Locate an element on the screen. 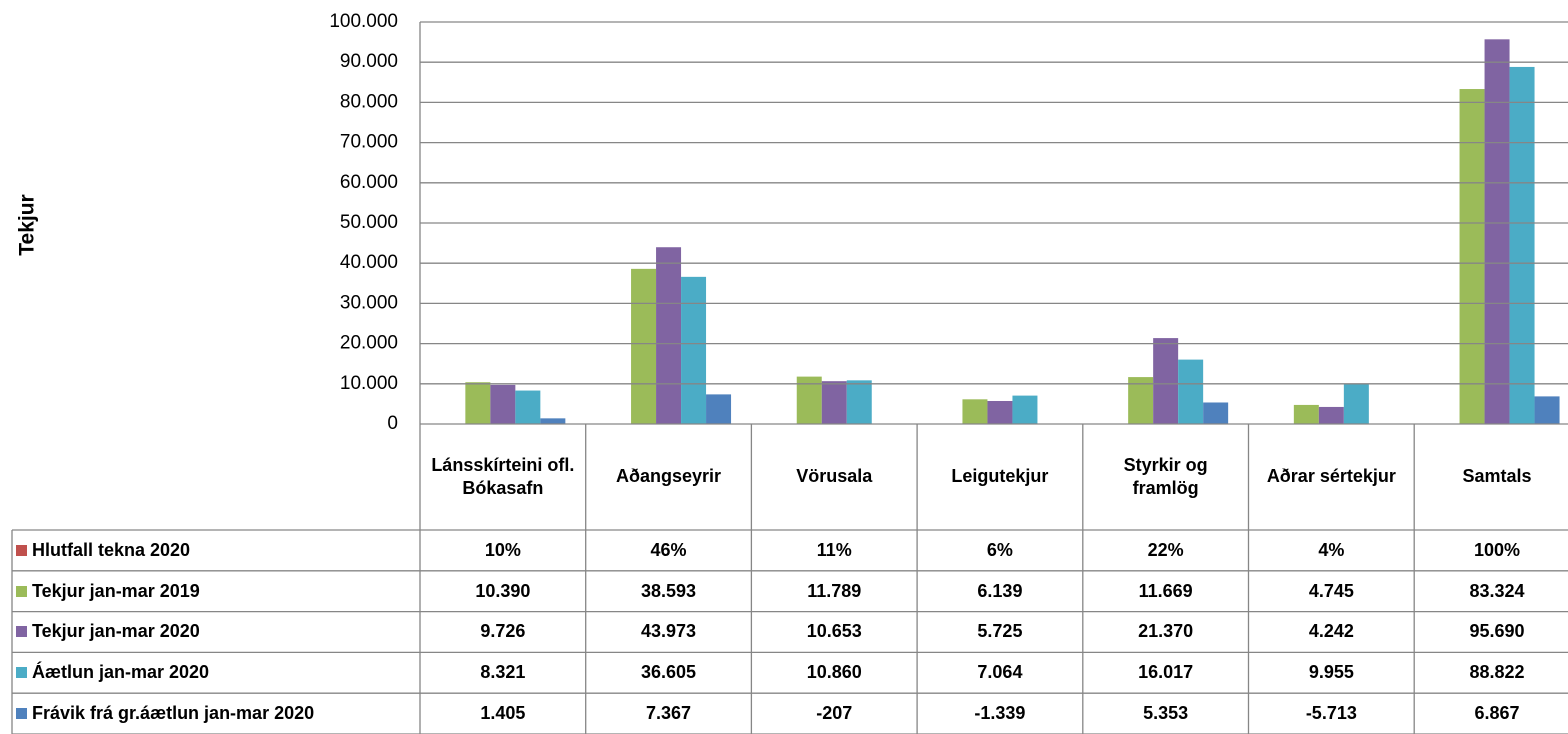 This screenshot has height=734, width=1568. legend-label: Hlutfall tekna 2020 is located at coordinates (111, 549).